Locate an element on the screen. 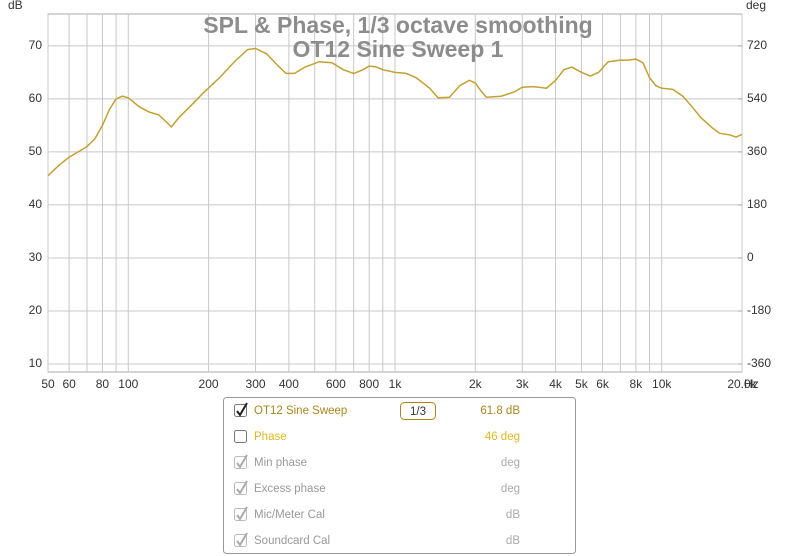 This screenshot has height=556, width=800. x-tick-label: 2k is located at coordinates (476, 384).